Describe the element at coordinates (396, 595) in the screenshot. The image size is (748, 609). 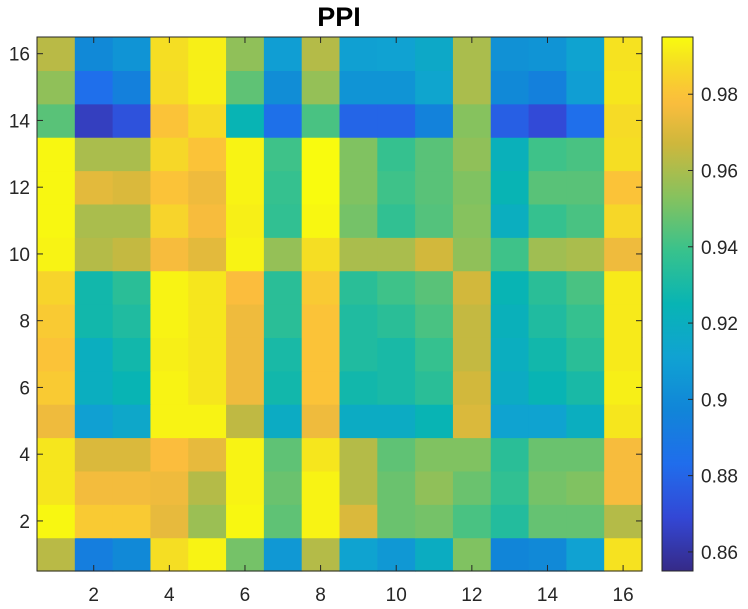
I see `x-tick-label: 10` at that location.